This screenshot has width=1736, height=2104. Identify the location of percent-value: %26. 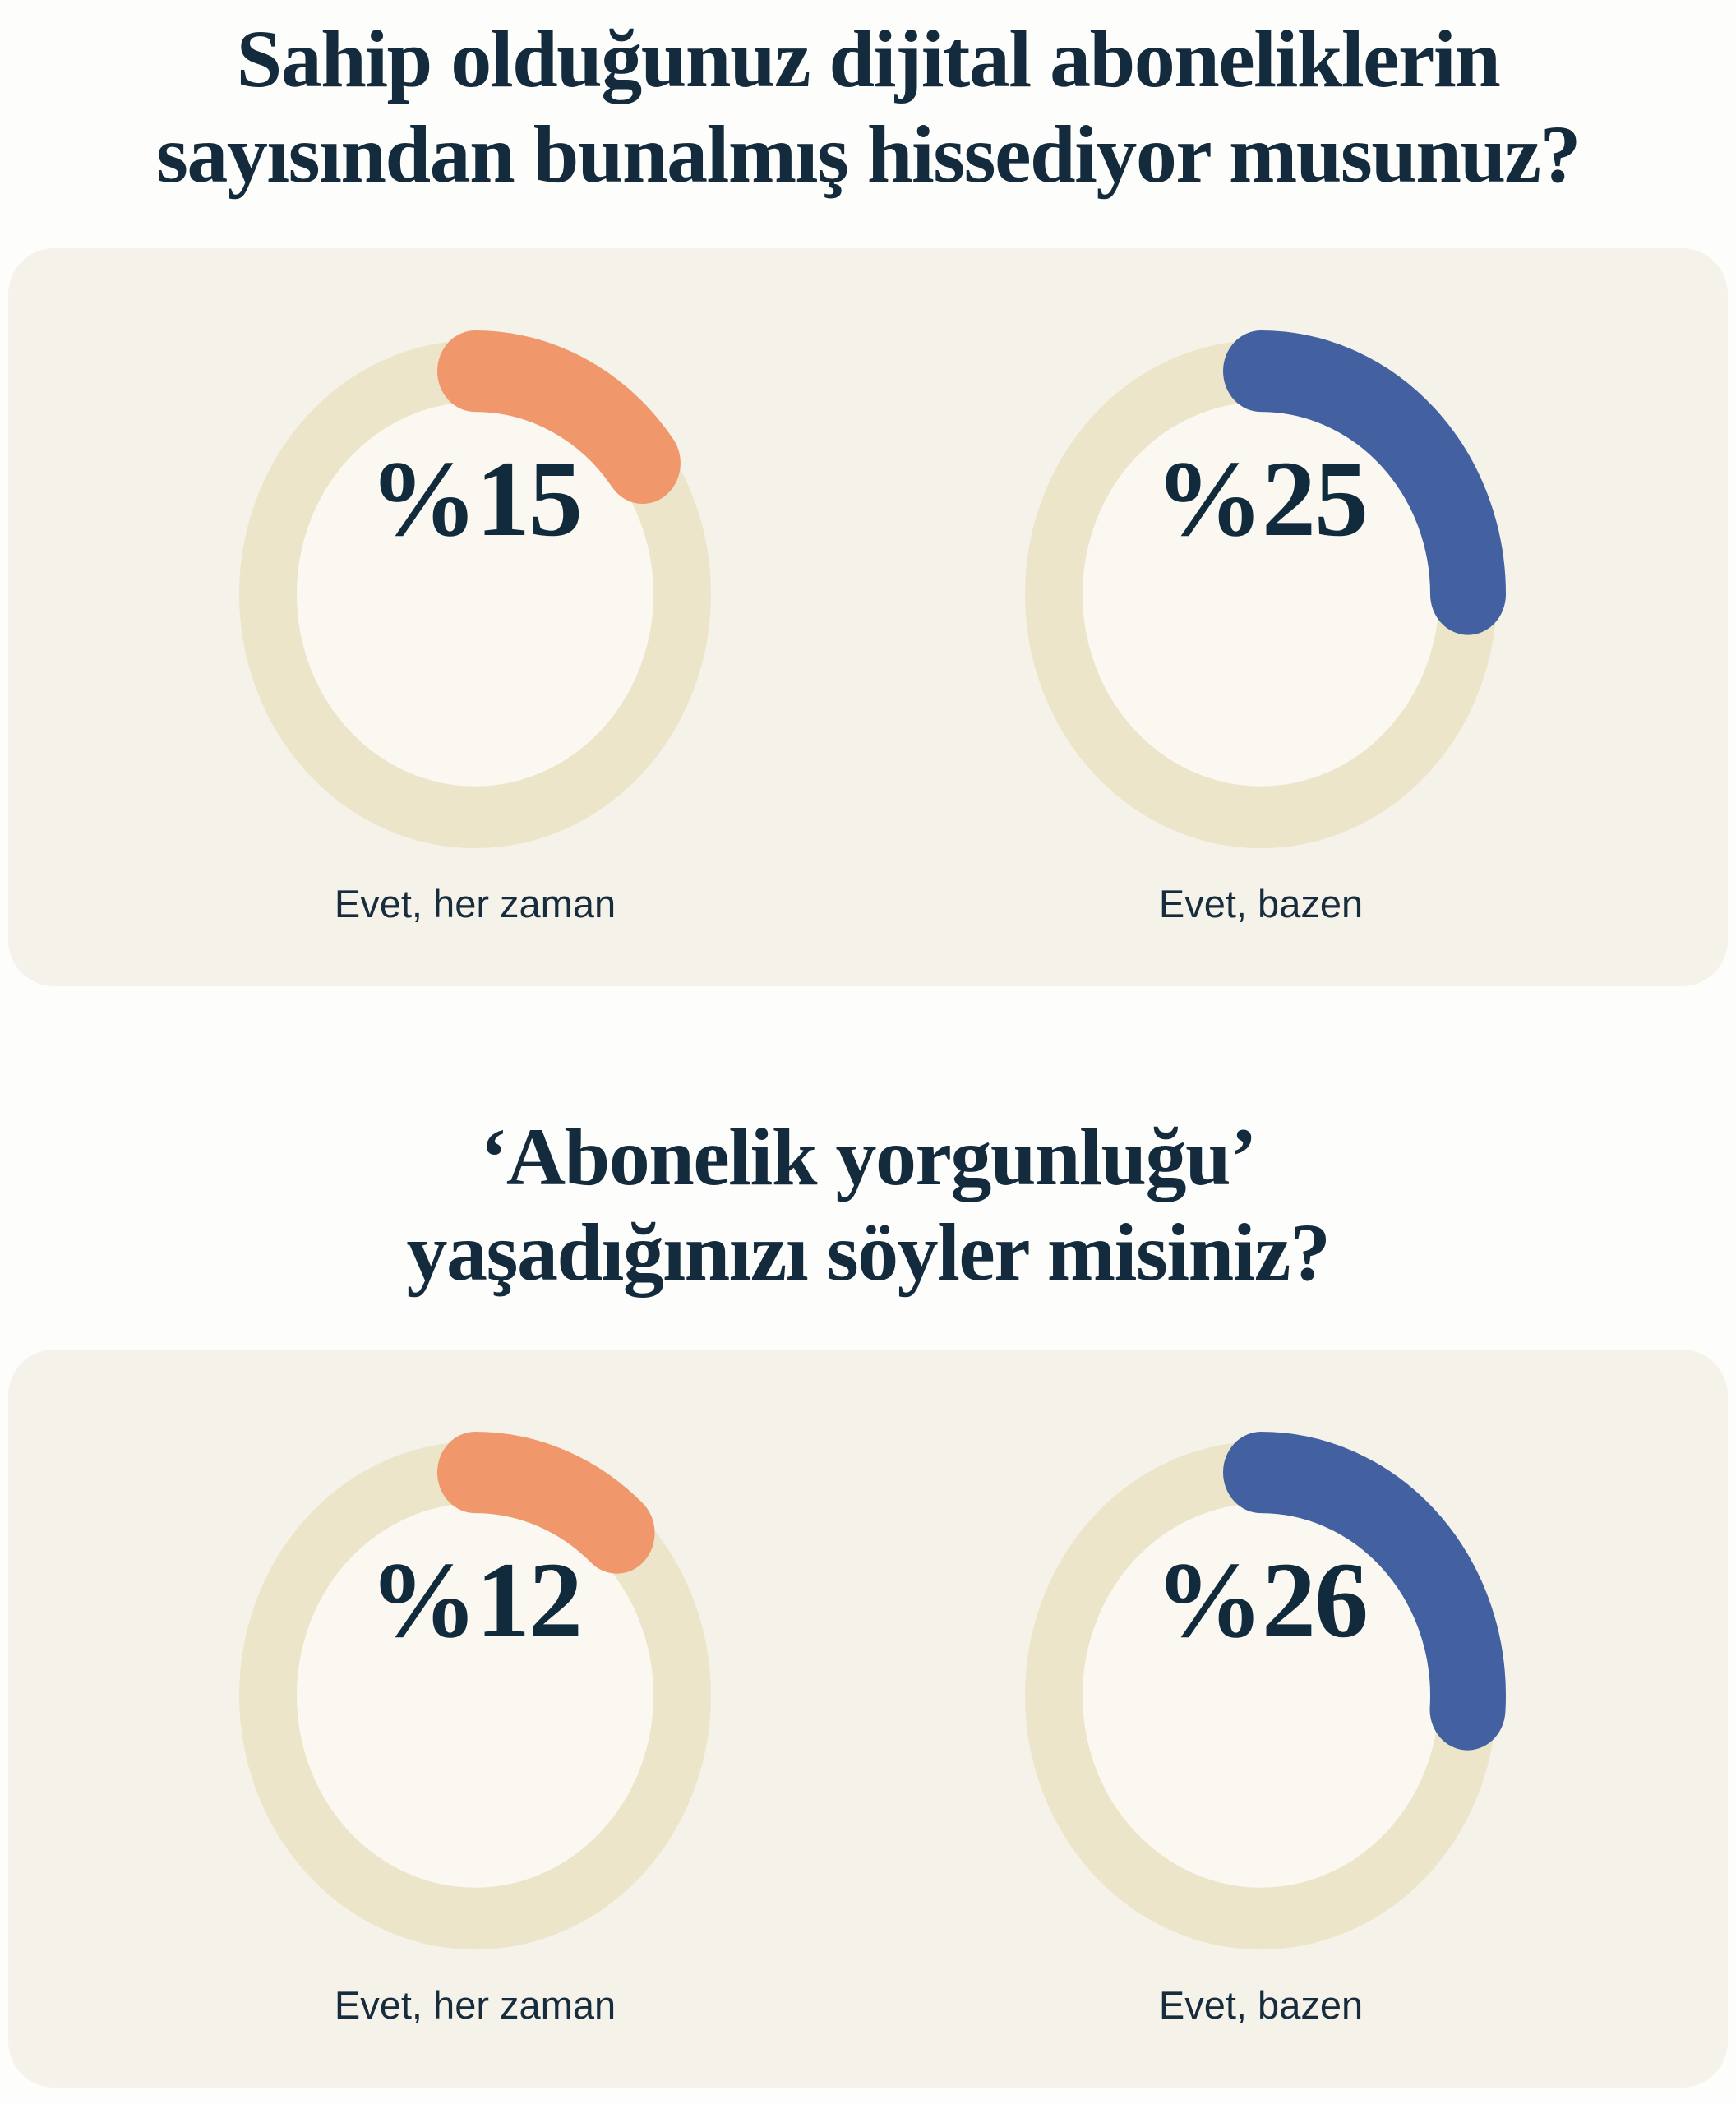
(1262, 1599).